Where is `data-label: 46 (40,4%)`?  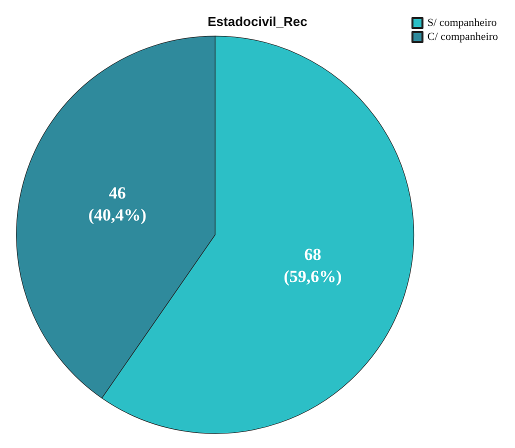
data-label: 46 (40,4%) is located at coordinates (117, 204).